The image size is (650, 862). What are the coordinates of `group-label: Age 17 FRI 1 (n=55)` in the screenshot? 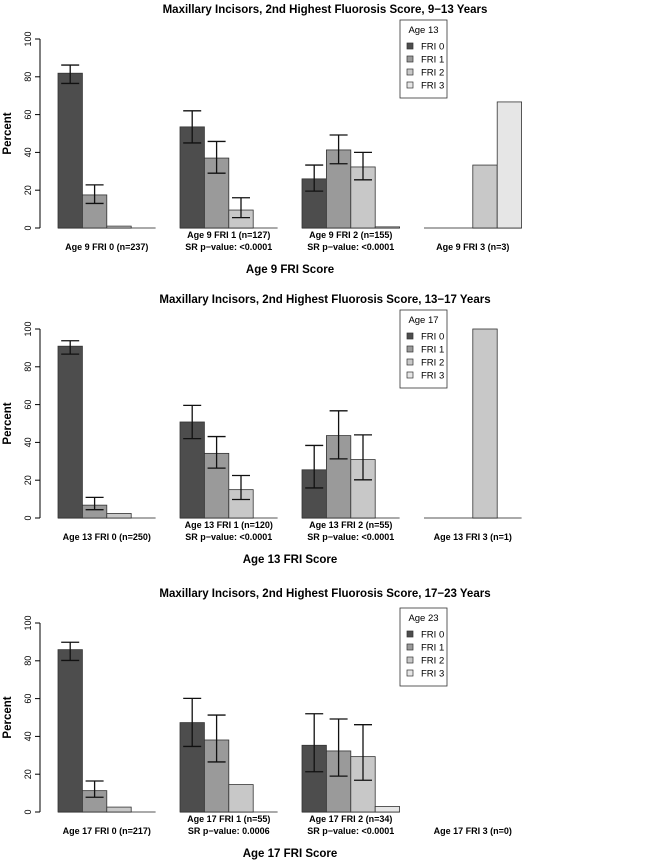 It's located at (228, 819).